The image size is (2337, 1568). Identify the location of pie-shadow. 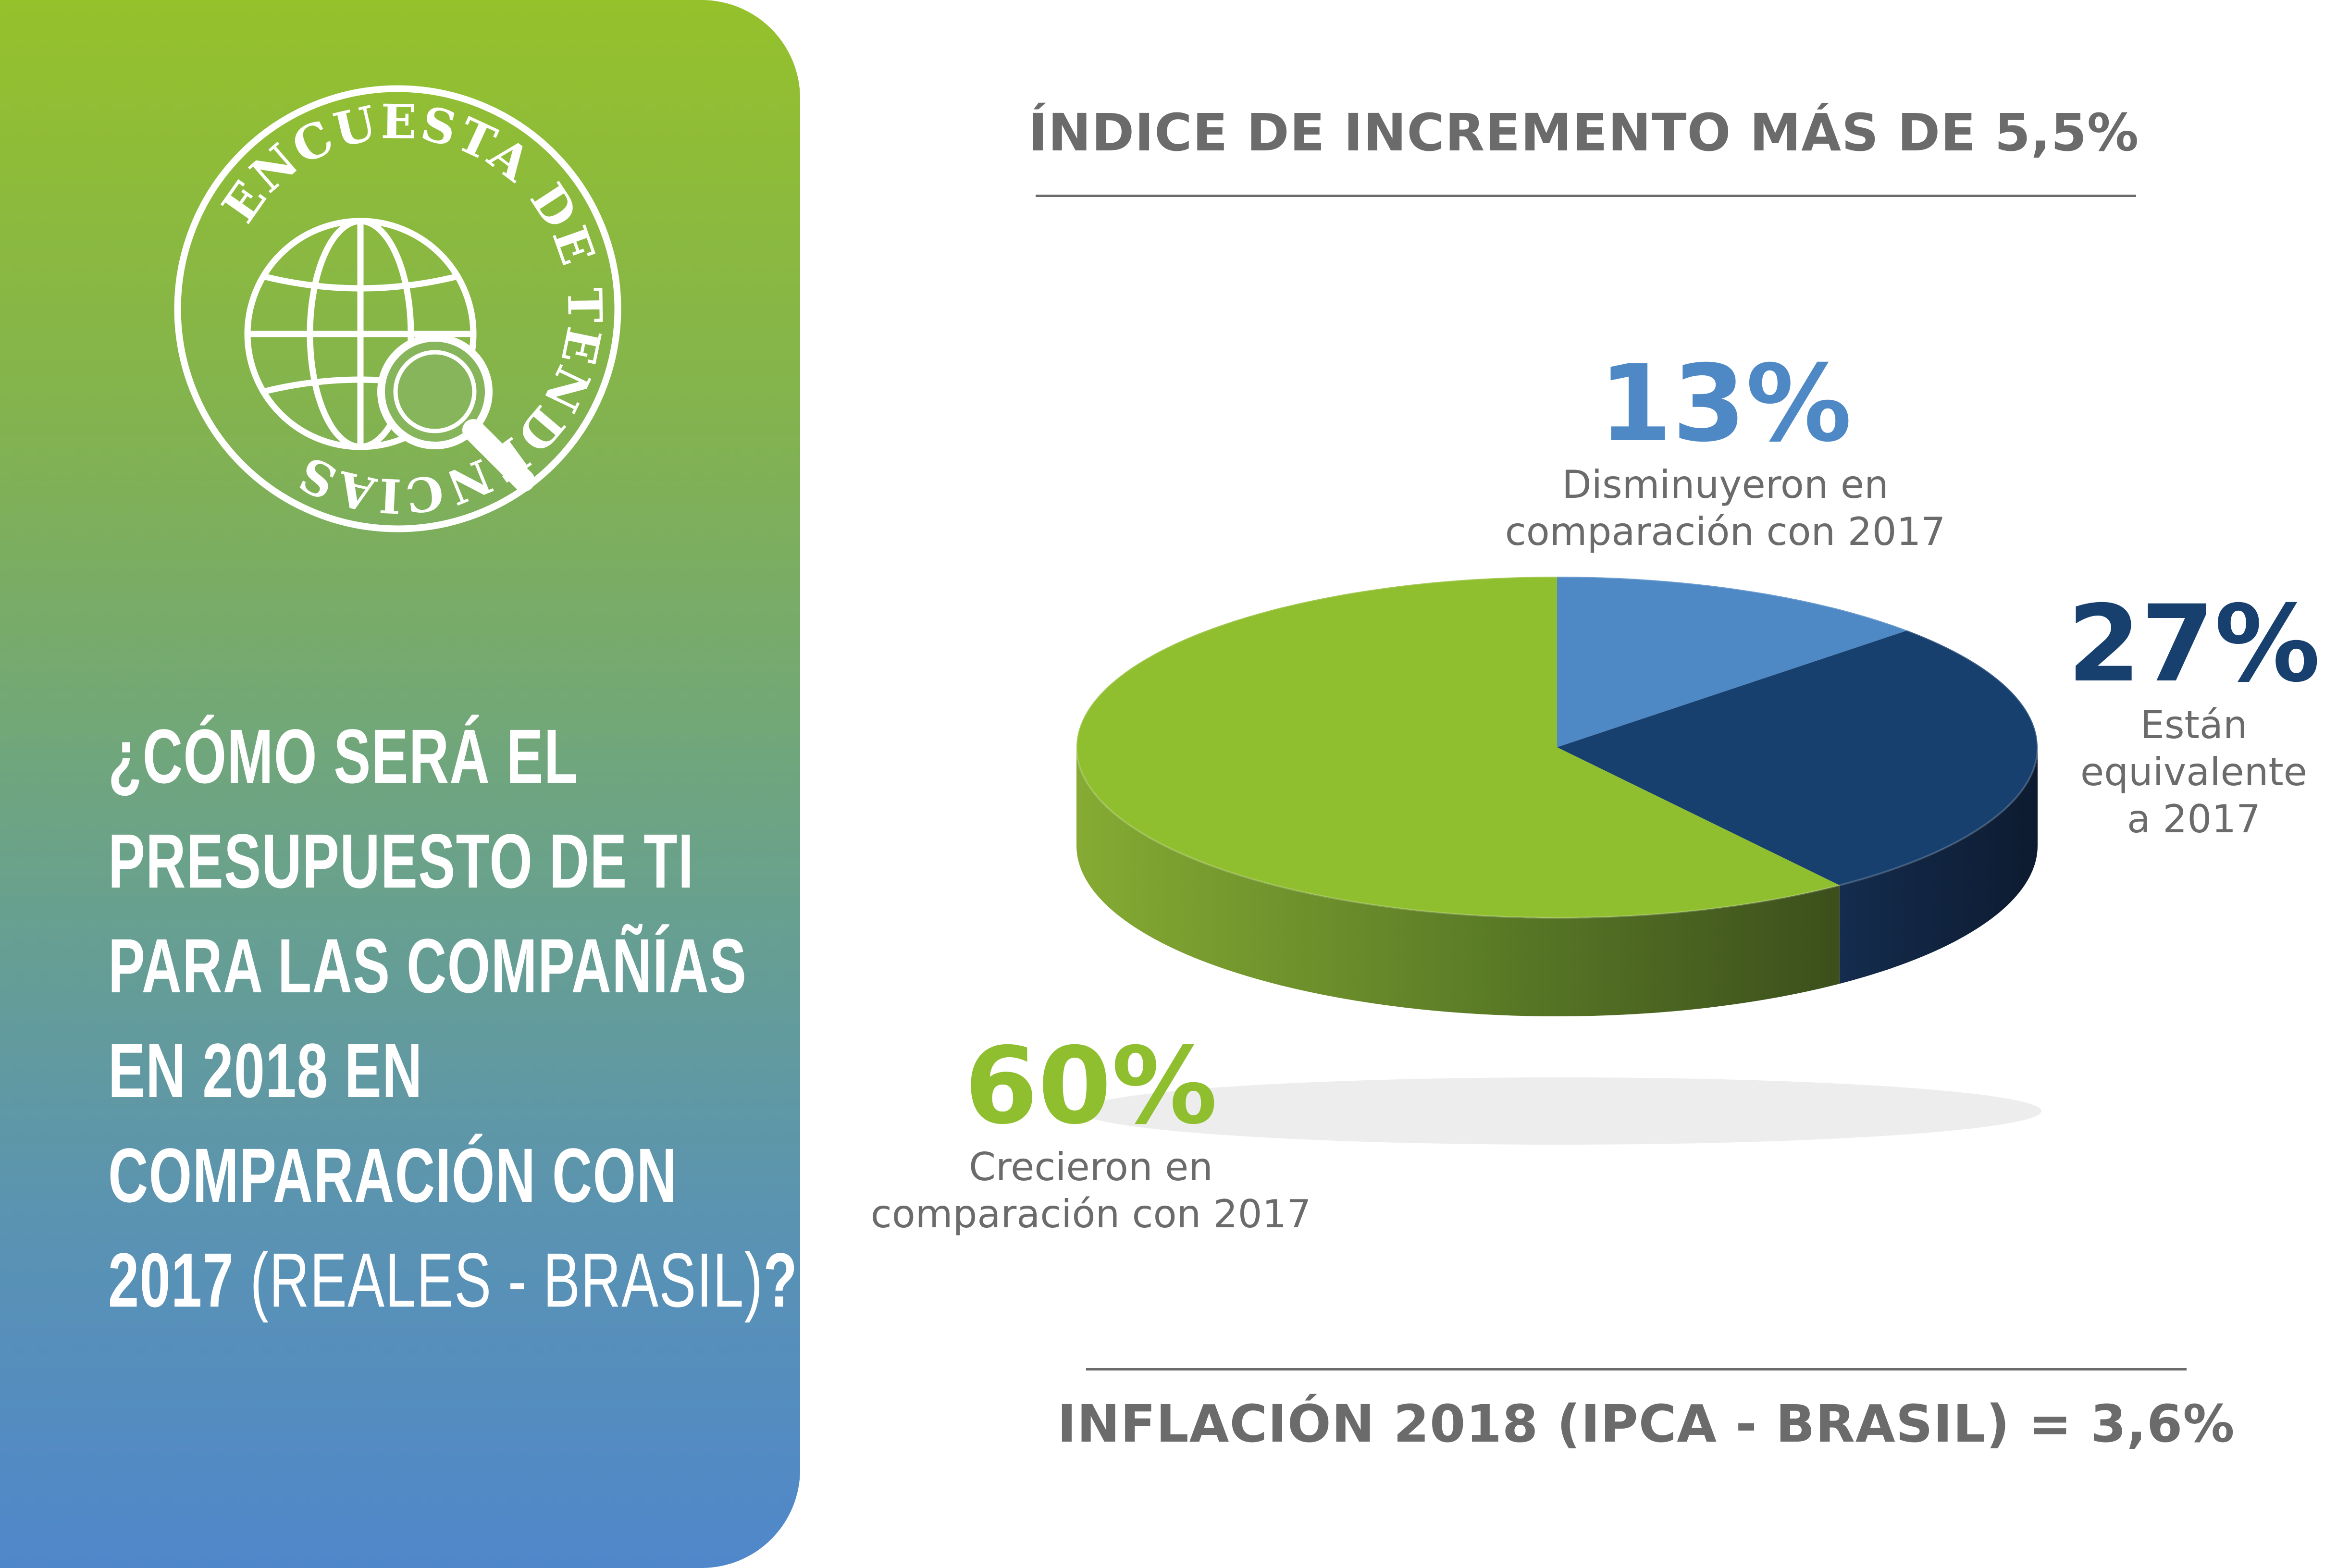
(1560, 1111).